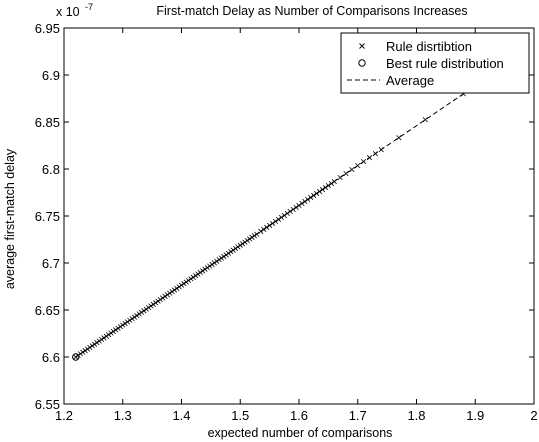 The height and width of the screenshot is (442, 539). What do you see at coordinates (51, 169) in the screenshot?
I see `y-tick-label: 6.8` at bounding box center [51, 169].